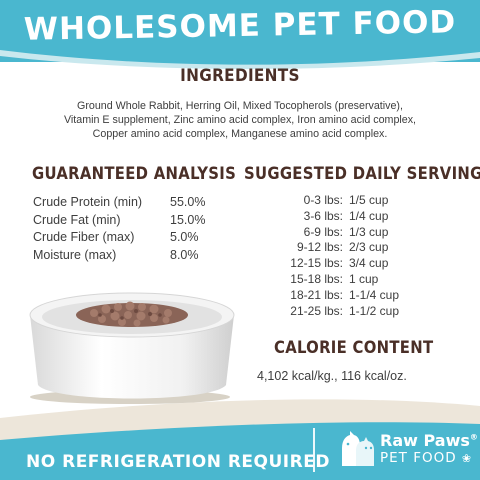  What do you see at coordinates (316, 310) in the screenshot?
I see `serving-weight: 21-25 lbs:` at bounding box center [316, 310].